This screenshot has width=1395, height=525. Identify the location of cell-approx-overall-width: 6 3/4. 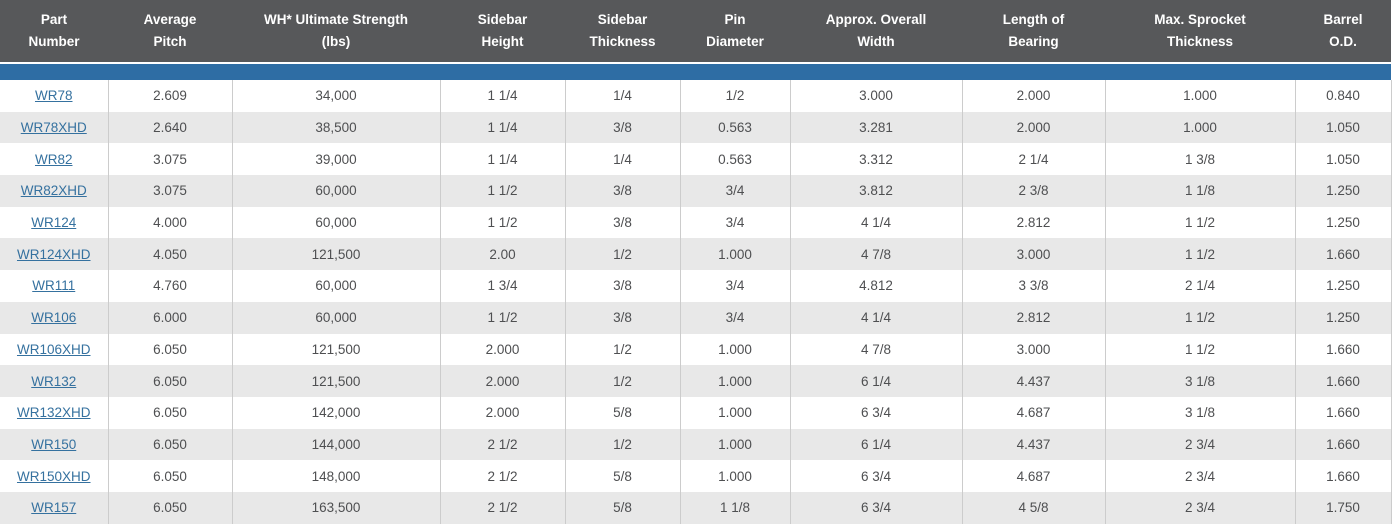
(876, 412).